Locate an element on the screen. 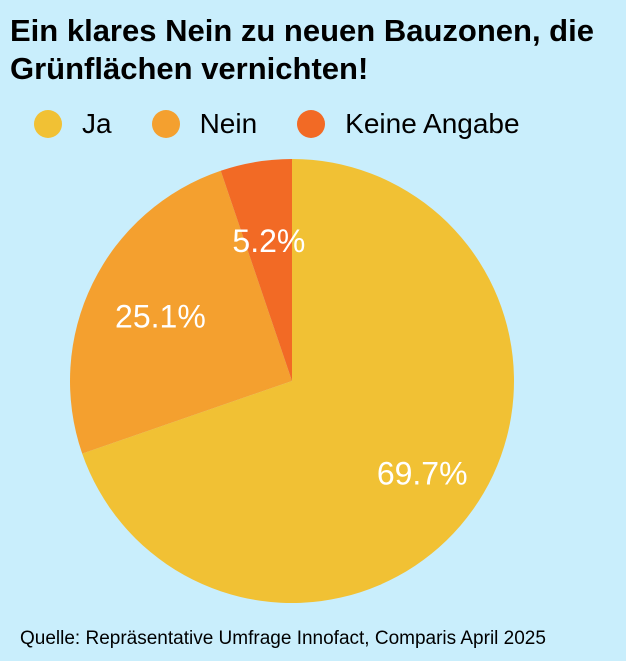 This screenshot has width=626, height=661. legend-swatch-ja is located at coordinates (48, 124).